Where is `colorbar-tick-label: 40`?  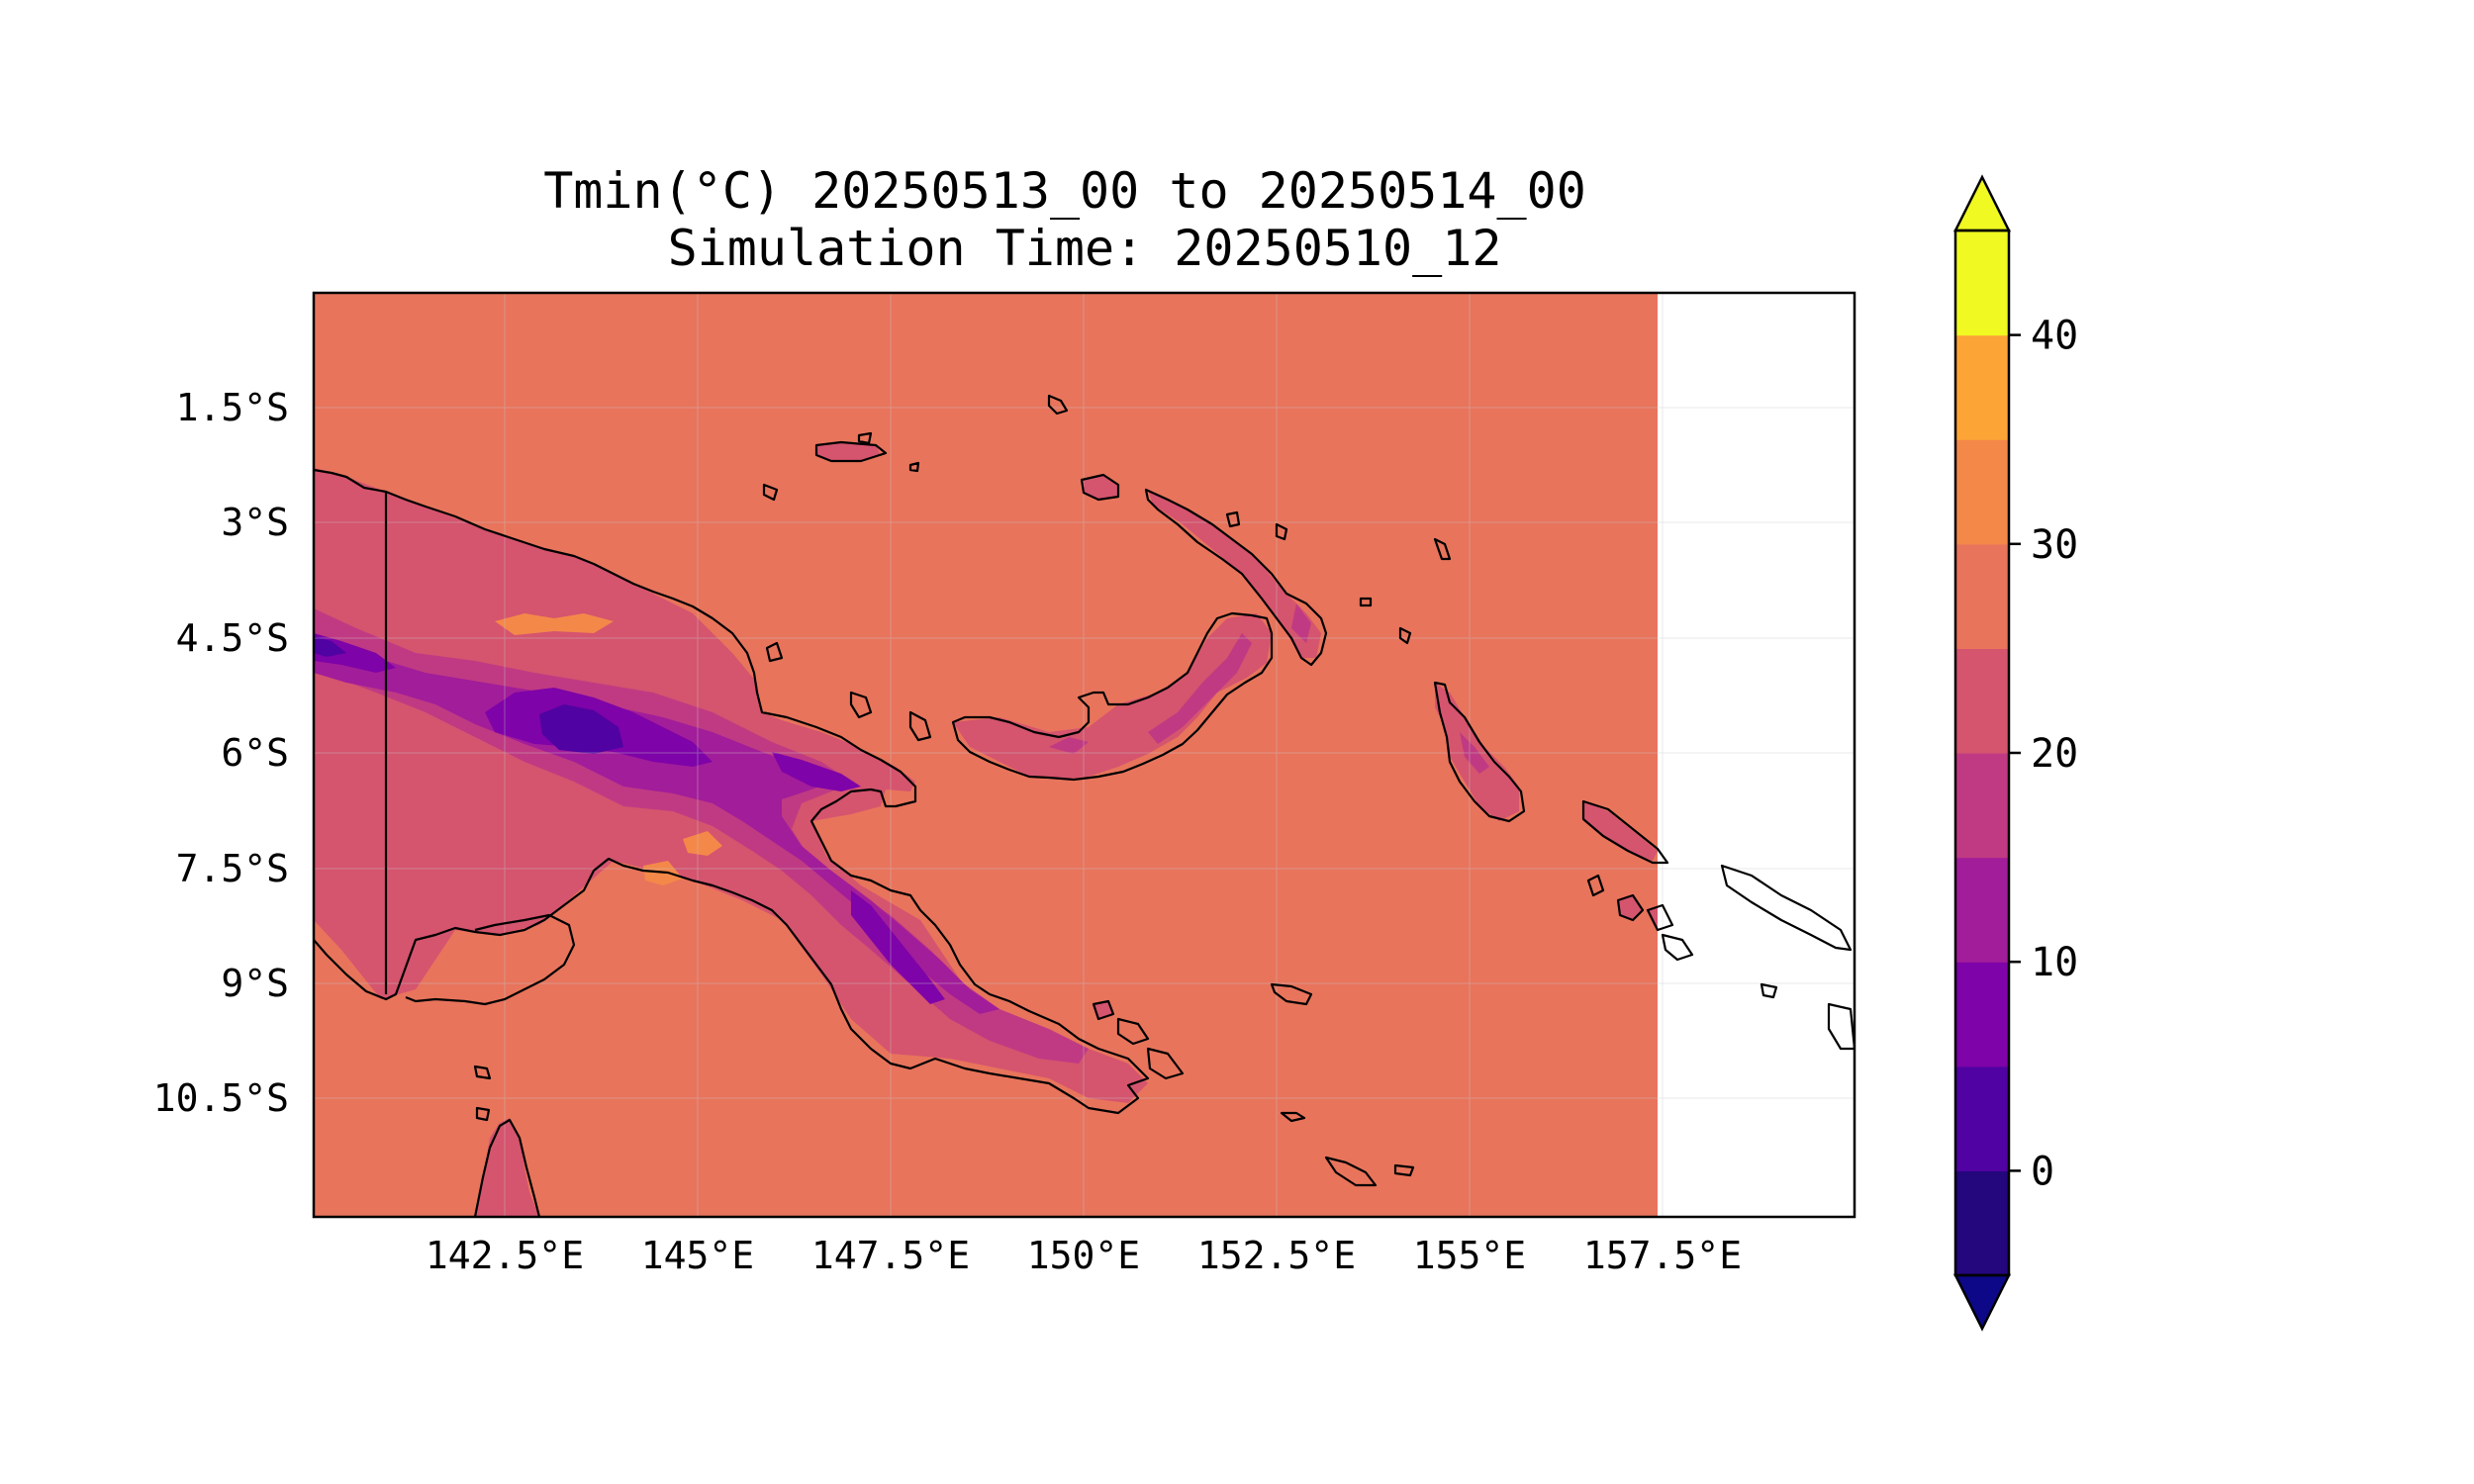
colorbar-tick-label: 40 is located at coordinates (2054, 336).